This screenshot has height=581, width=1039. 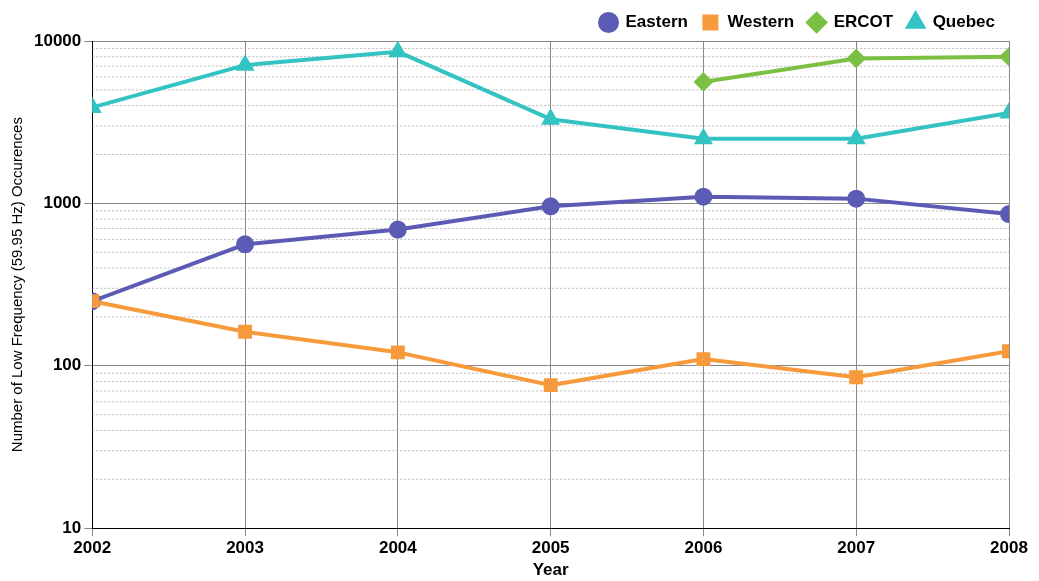 I want to click on legend-label: Quebec, so click(x=963, y=22).